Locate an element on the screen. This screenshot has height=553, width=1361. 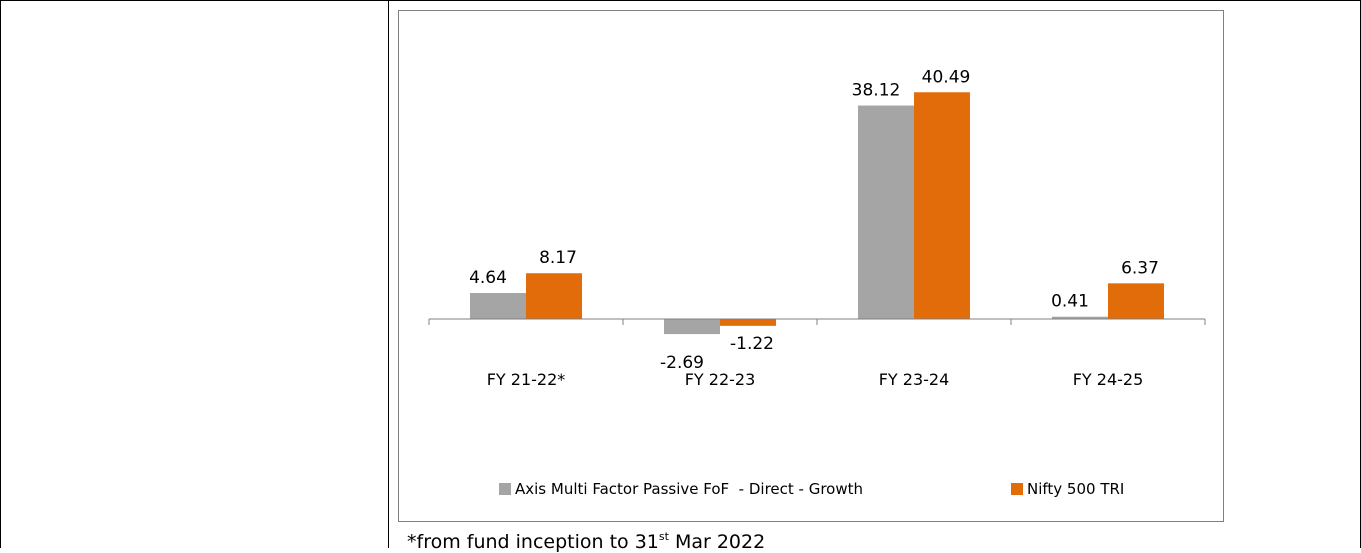
data-label: -2.69 is located at coordinates (682, 363).